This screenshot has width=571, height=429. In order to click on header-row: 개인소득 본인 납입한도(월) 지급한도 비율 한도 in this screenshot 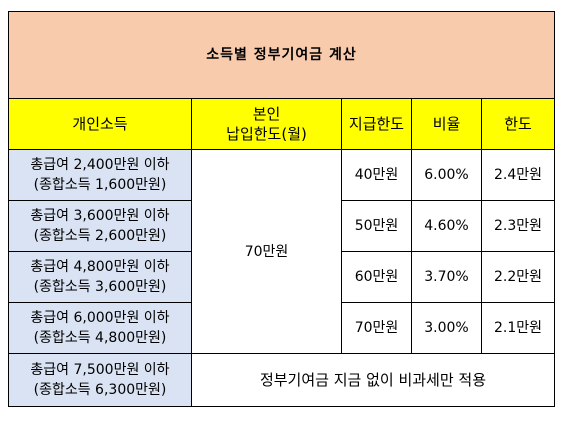, I will do `click(281, 124)`.